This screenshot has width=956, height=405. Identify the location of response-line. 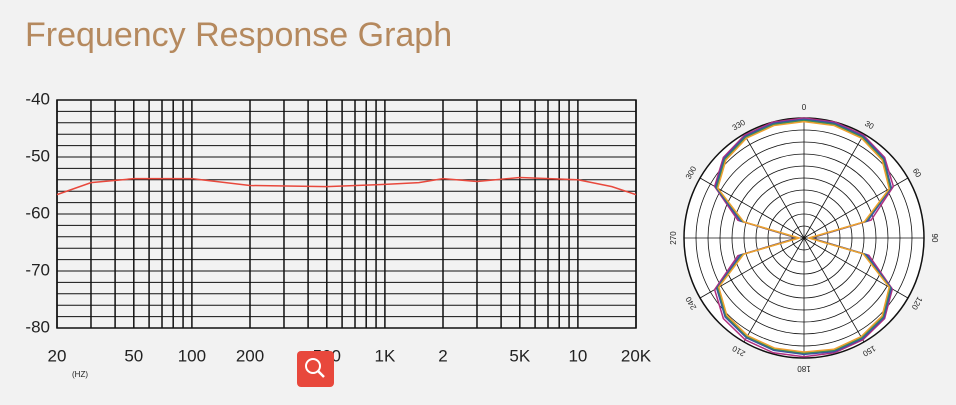
(346, 186).